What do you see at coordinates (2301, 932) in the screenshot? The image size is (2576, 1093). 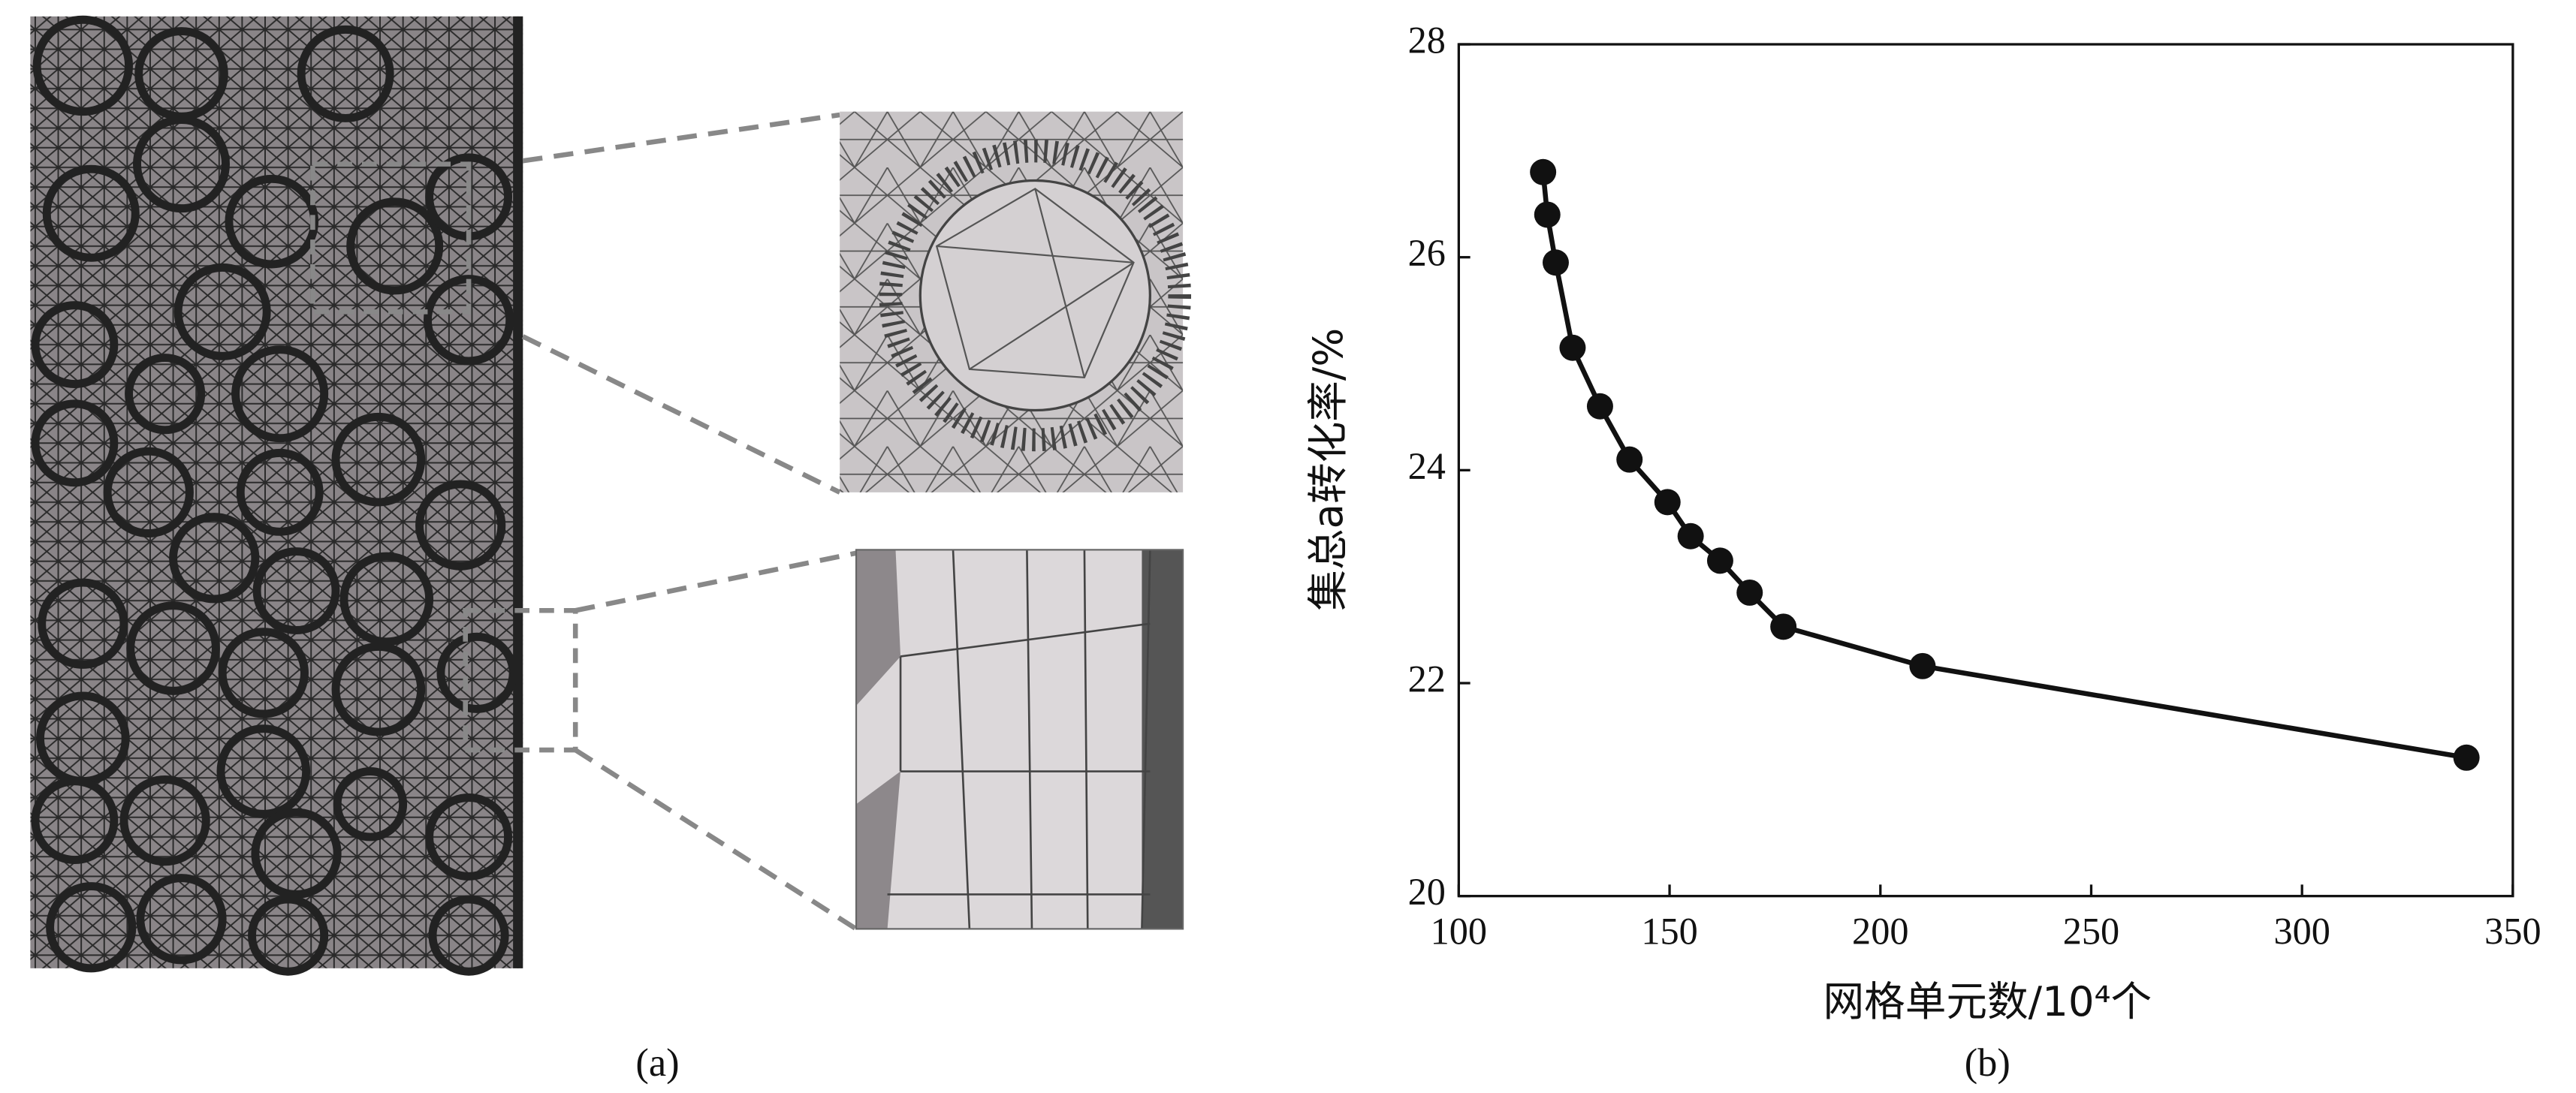 I see `x-tick-label: 300` at bounding box center [2301, 932].